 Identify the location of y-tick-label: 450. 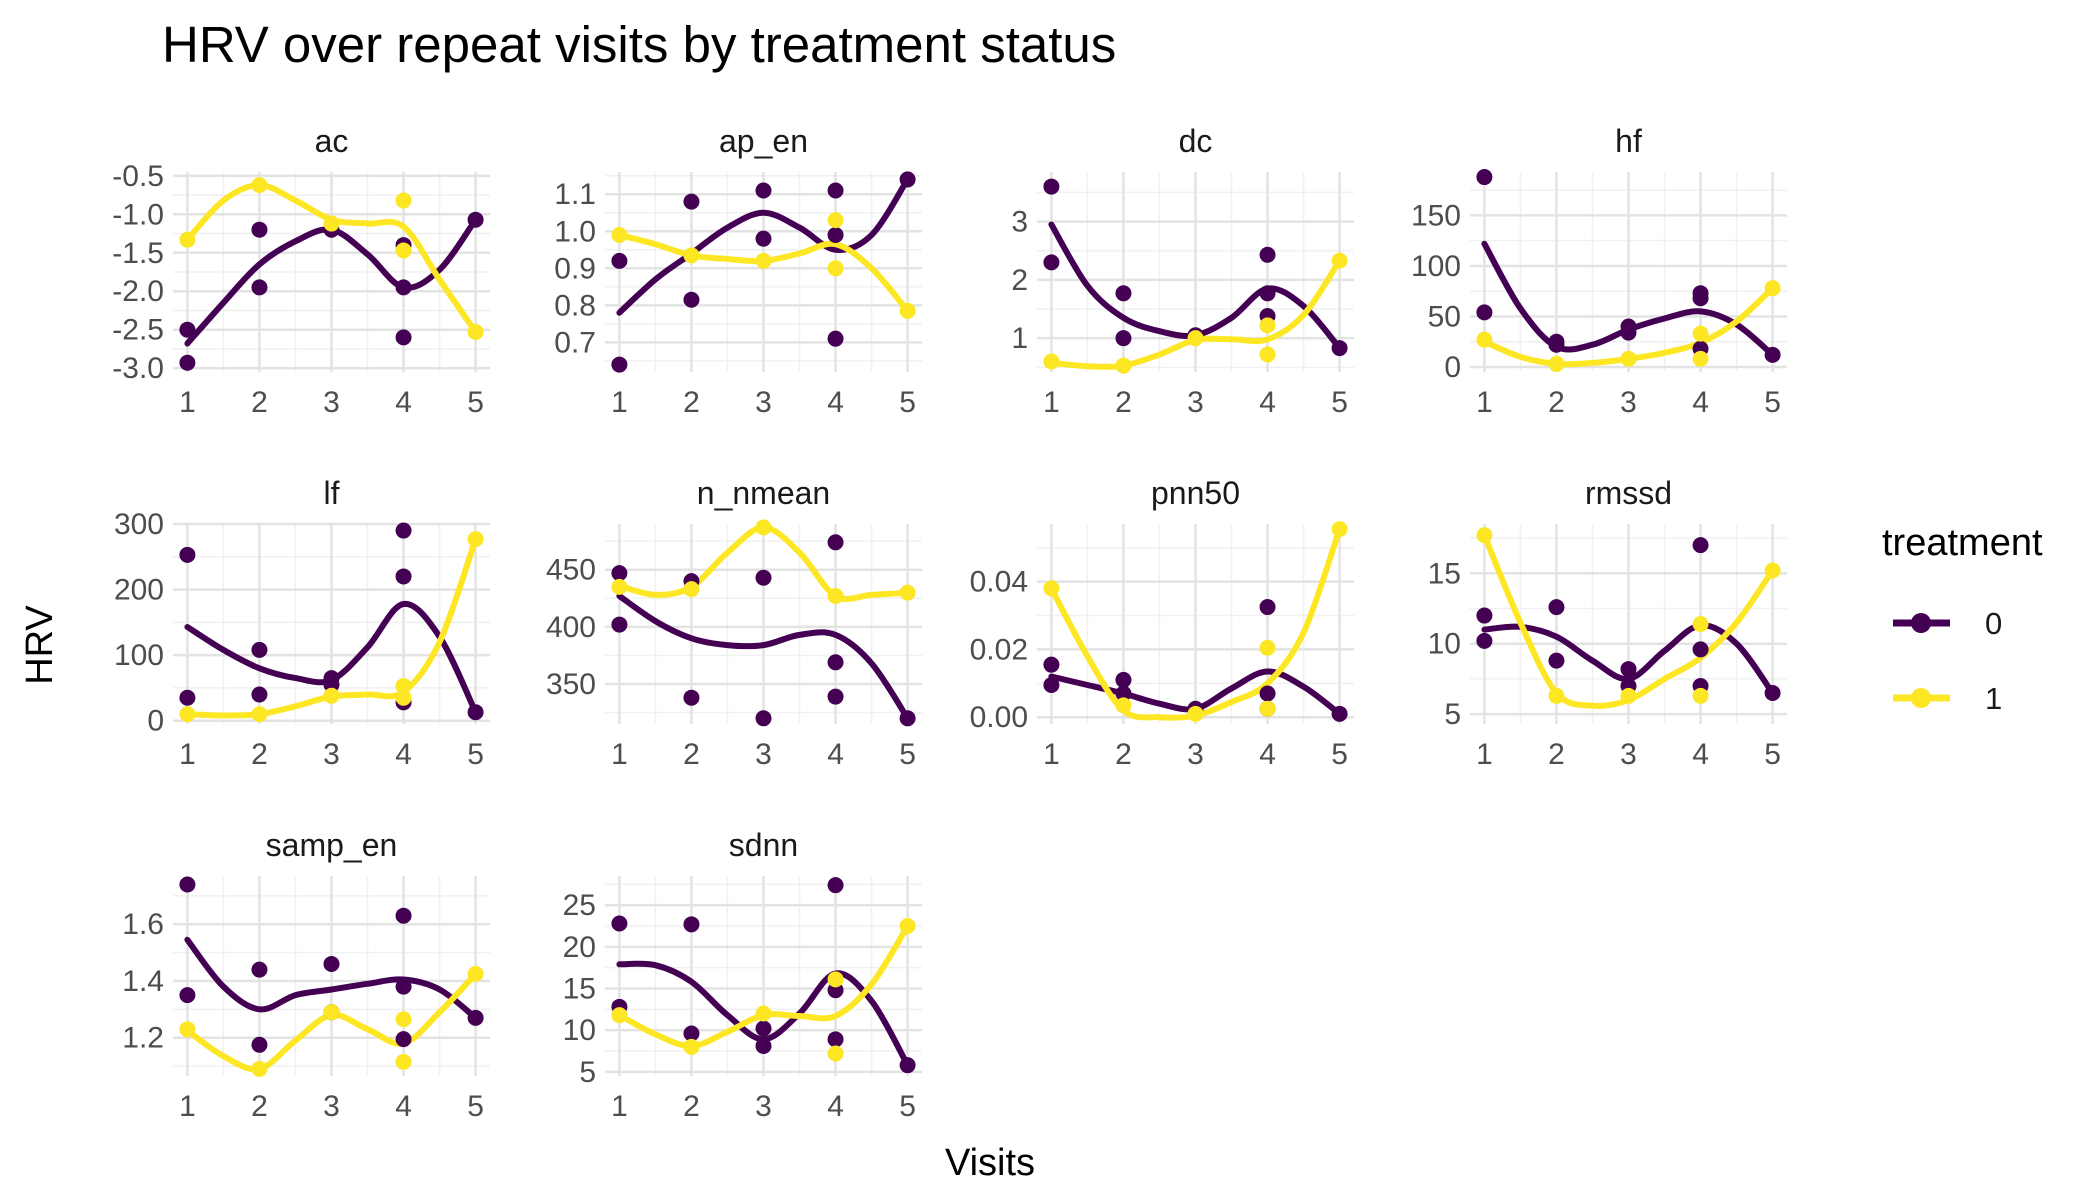
(571, 570).